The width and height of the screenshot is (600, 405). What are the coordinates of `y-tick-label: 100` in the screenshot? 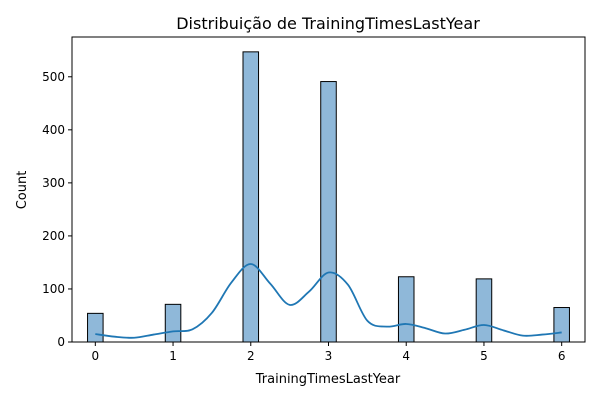 It's located at (53, 289).